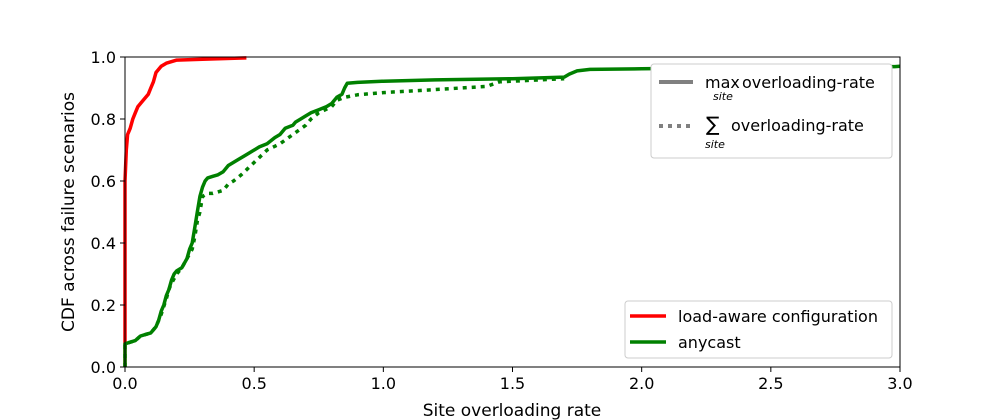 This screenshot has height=420, width=1000. What do you see at coordinates (808, 82) in the screenshot?
I see `legend-max-label: overloading-rate` at bounding box center [808, 82].